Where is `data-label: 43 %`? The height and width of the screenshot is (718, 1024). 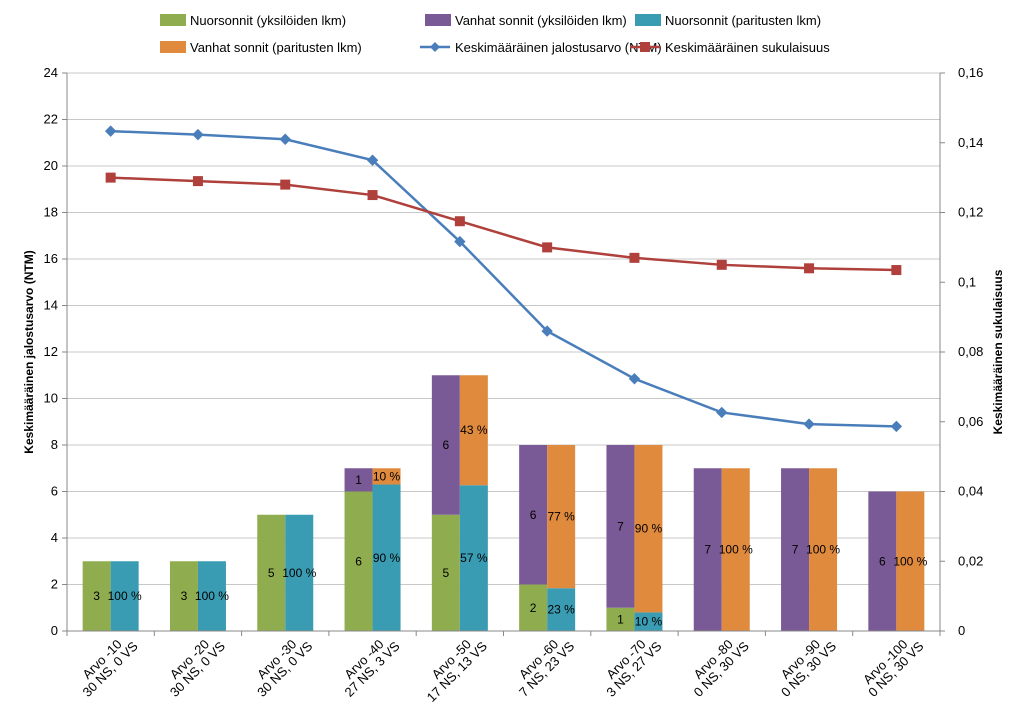 data-label: 43 % is located at coordinates (474, 430).